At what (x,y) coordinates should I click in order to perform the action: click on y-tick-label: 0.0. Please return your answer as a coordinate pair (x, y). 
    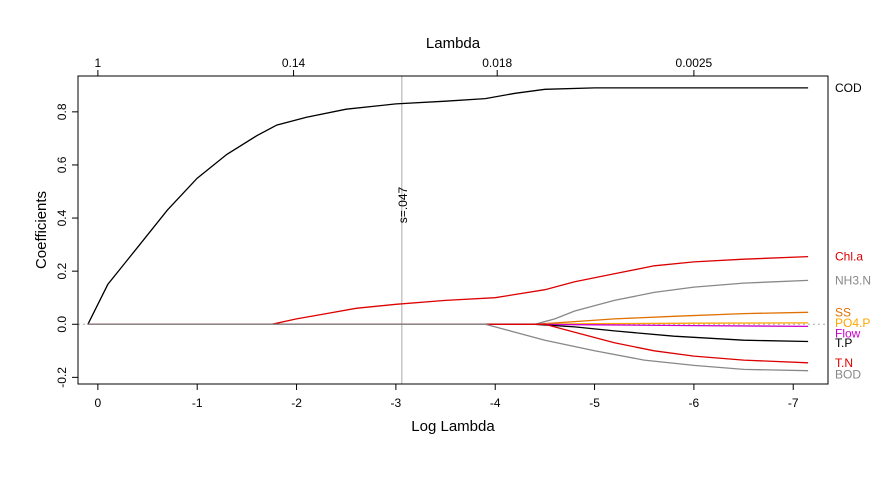
    Looking at the image, I should click on (62, 324).